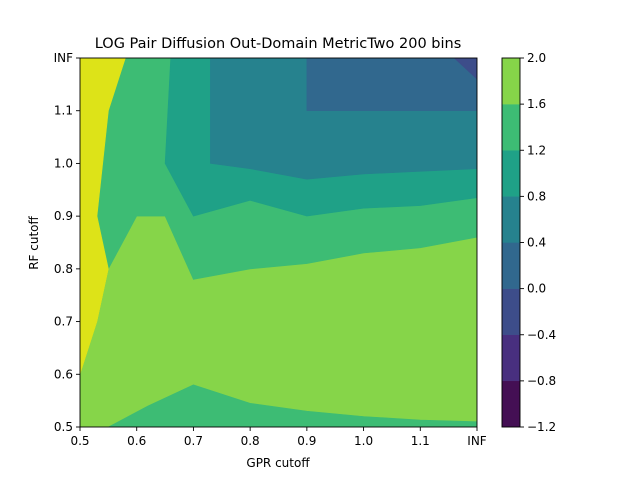 This screenshot has height=485, width=640. I want to click on x-tick-label: 1.0, so click(363, 441).